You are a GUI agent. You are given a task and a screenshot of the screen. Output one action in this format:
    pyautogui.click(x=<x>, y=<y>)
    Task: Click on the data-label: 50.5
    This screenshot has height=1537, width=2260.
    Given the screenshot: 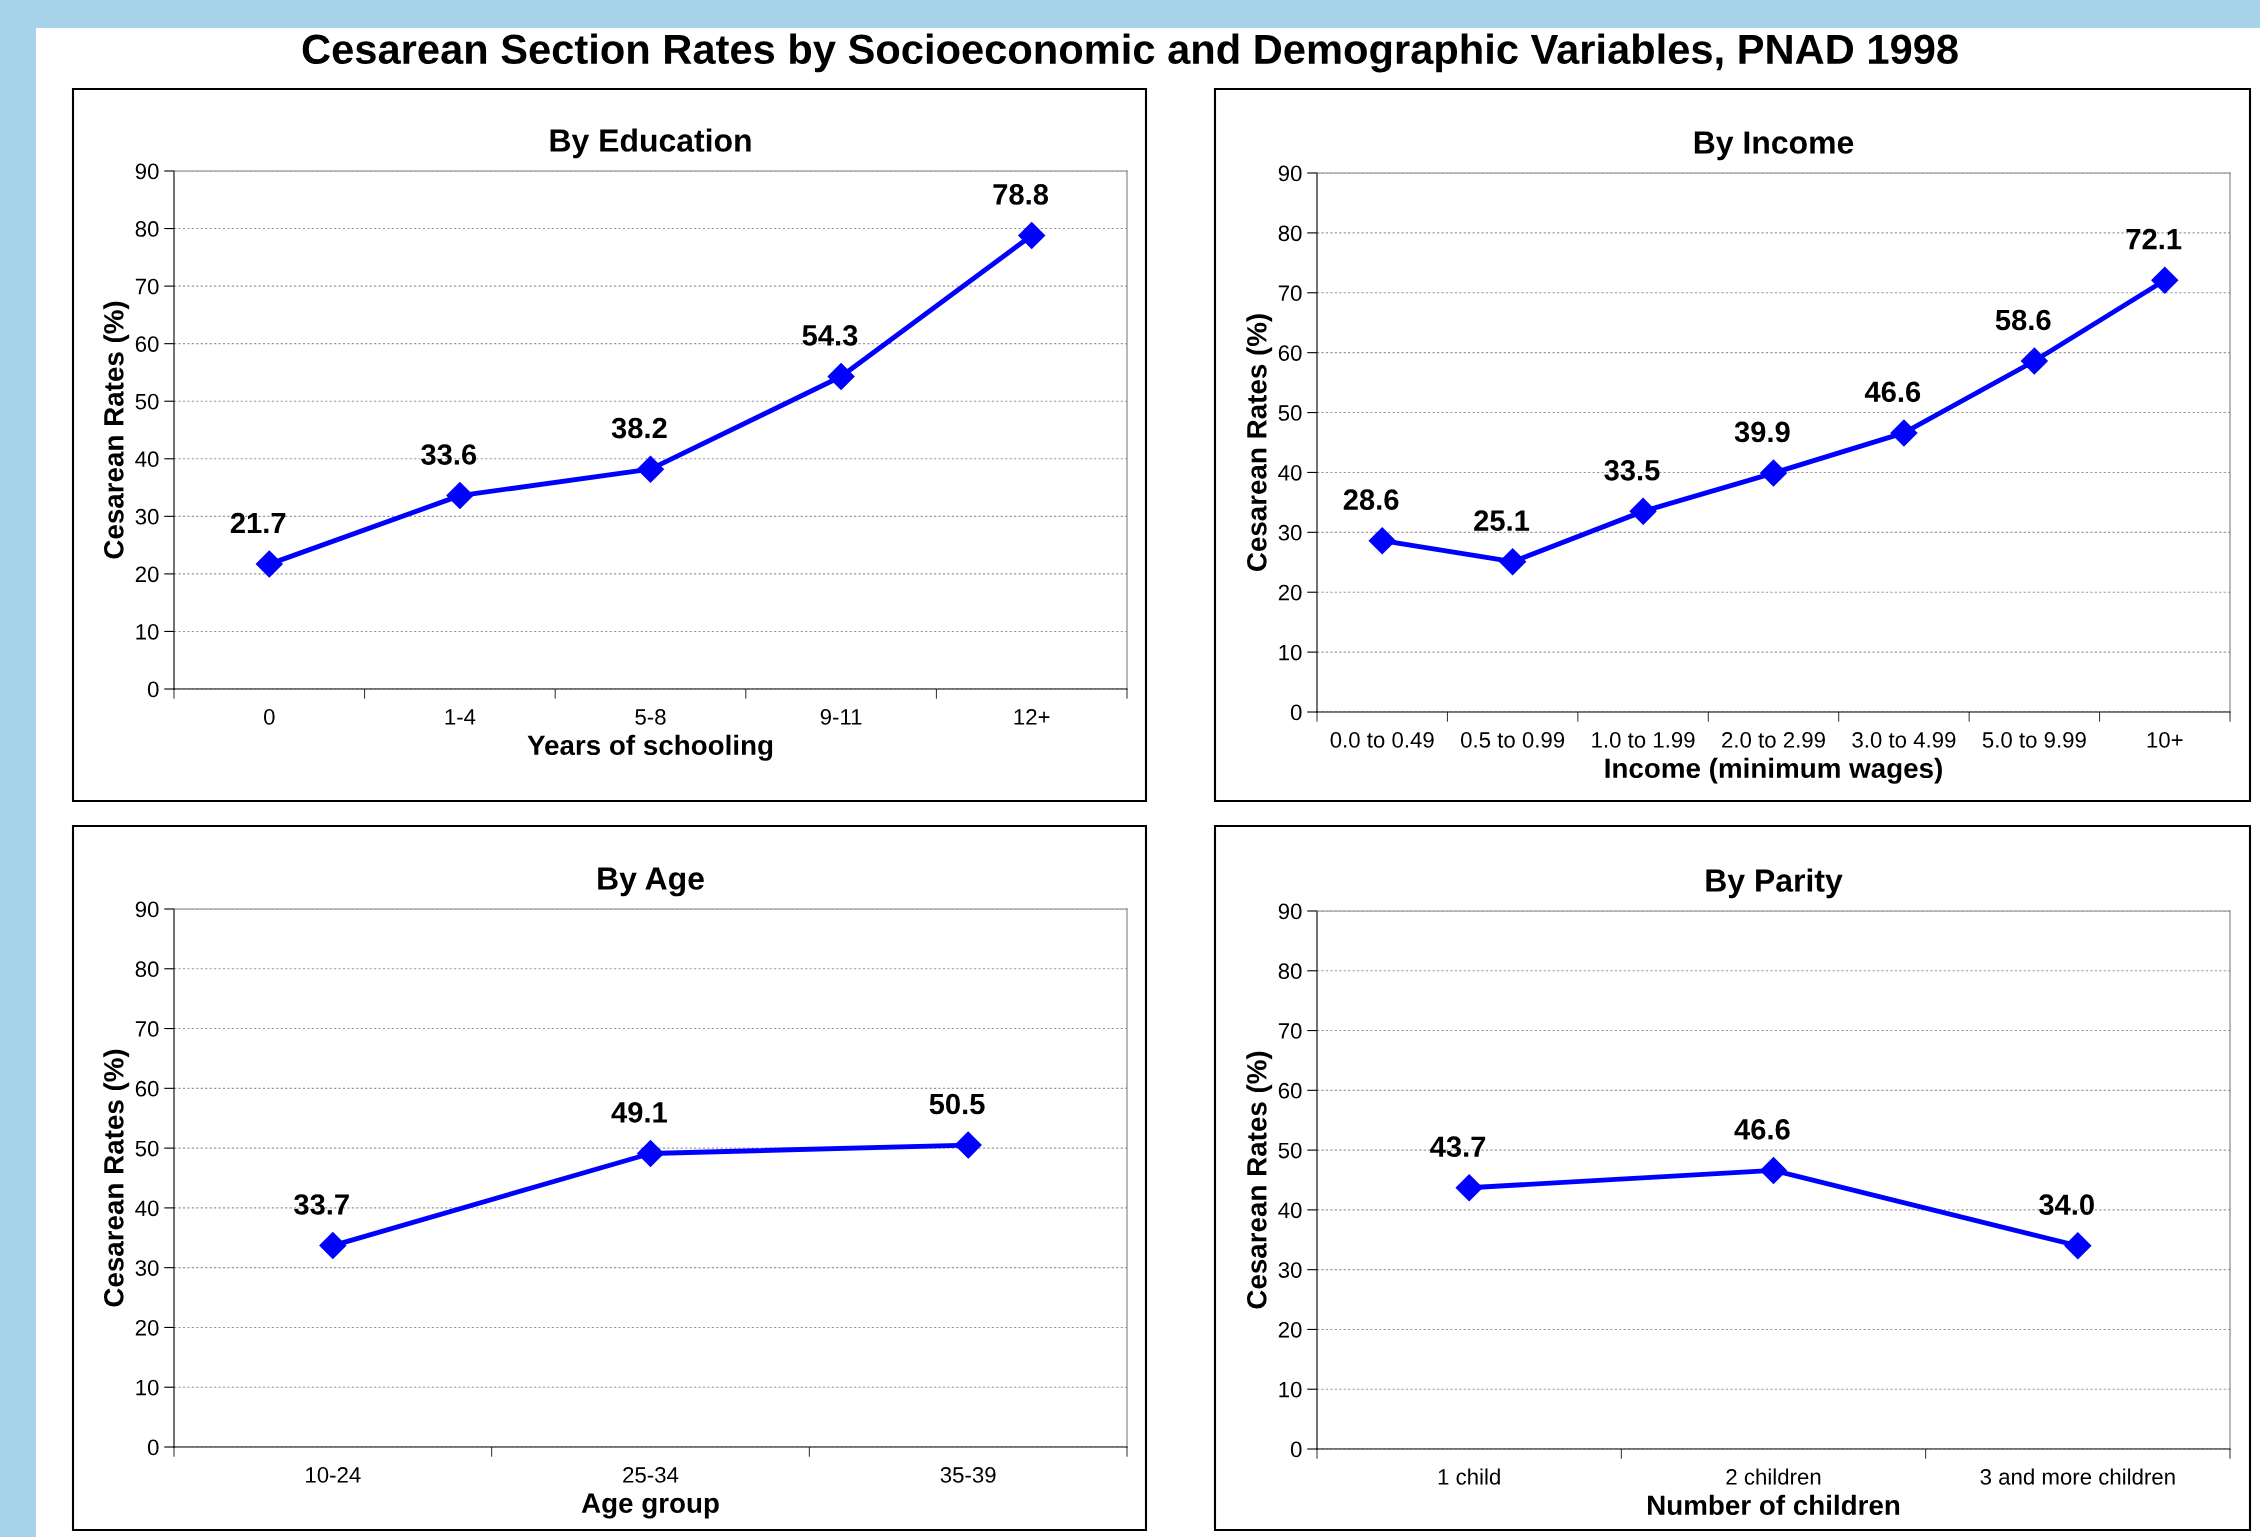 What is the action you would take?
    pyautogui.click(x=957, y=1104)
    